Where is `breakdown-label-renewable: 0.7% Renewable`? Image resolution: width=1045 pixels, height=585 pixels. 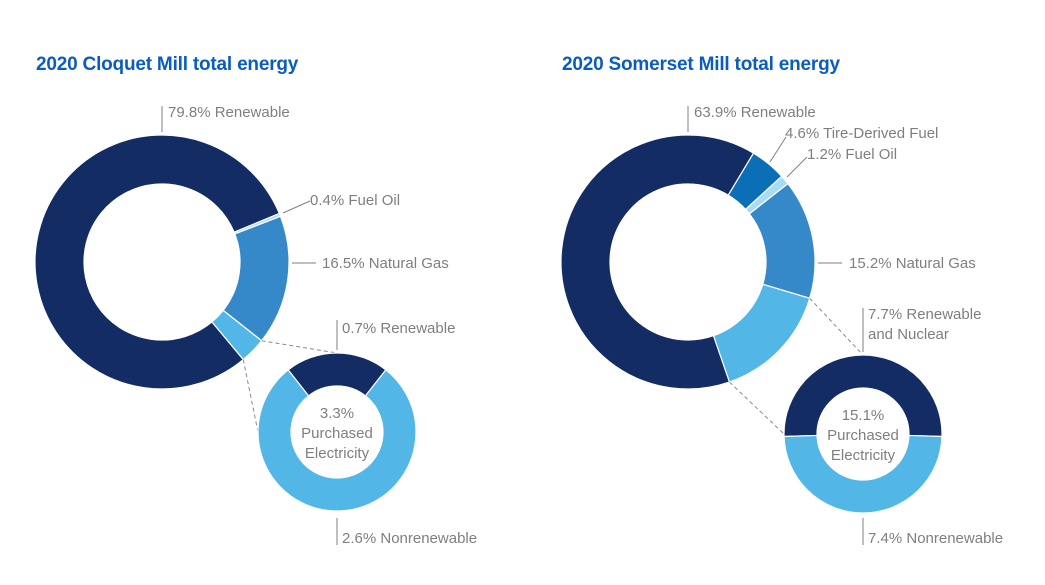 breakdown-label-renewable: 0.7% Renewable is located at coordinates (398, 328).